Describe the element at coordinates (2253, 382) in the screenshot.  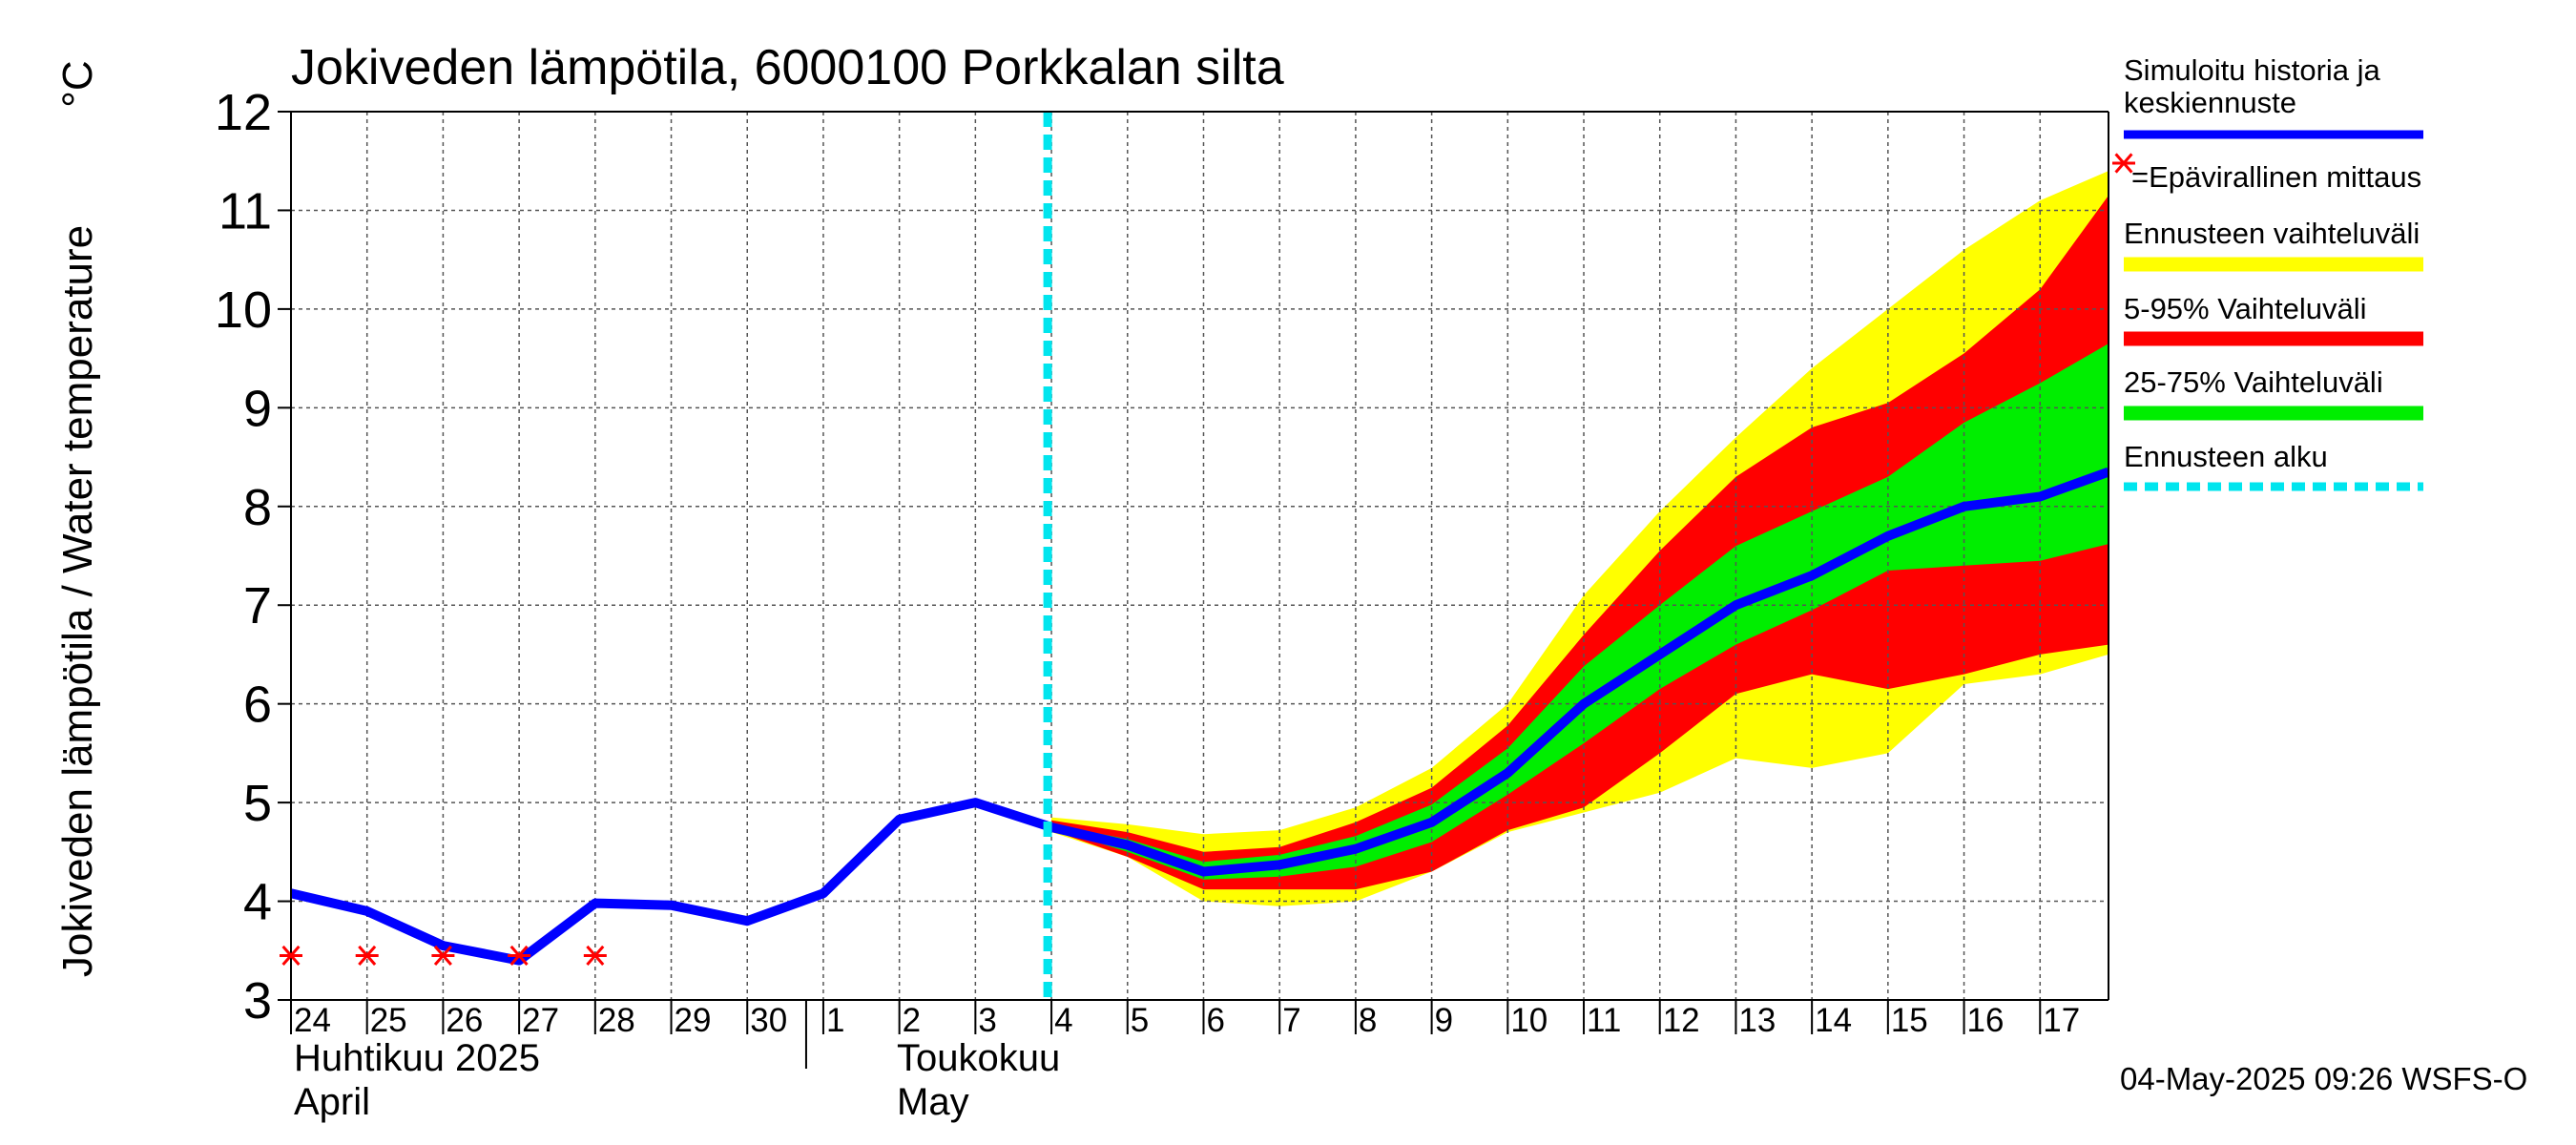
I see `legend-label-25-75: 25-75% Vaihteluväli` at that location.